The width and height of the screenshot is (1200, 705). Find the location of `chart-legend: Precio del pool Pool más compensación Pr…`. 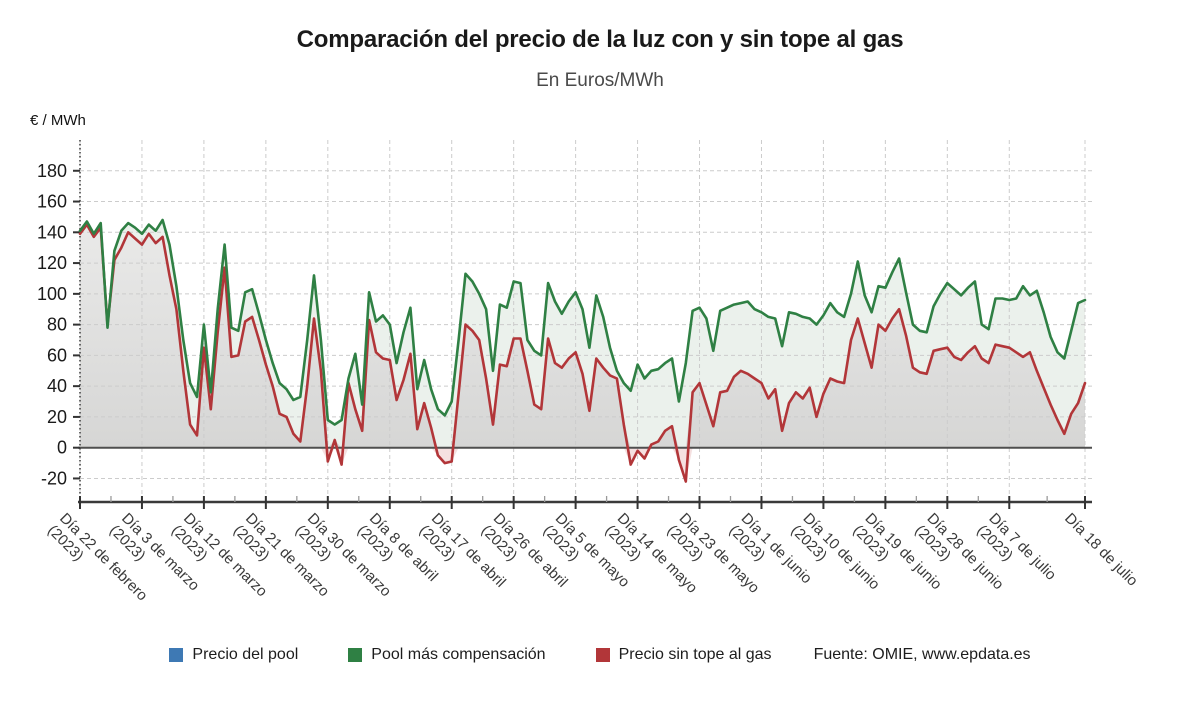

chart-legend: Precio del pool Pool más compensación Pr… is located at coordinates (600, 655).